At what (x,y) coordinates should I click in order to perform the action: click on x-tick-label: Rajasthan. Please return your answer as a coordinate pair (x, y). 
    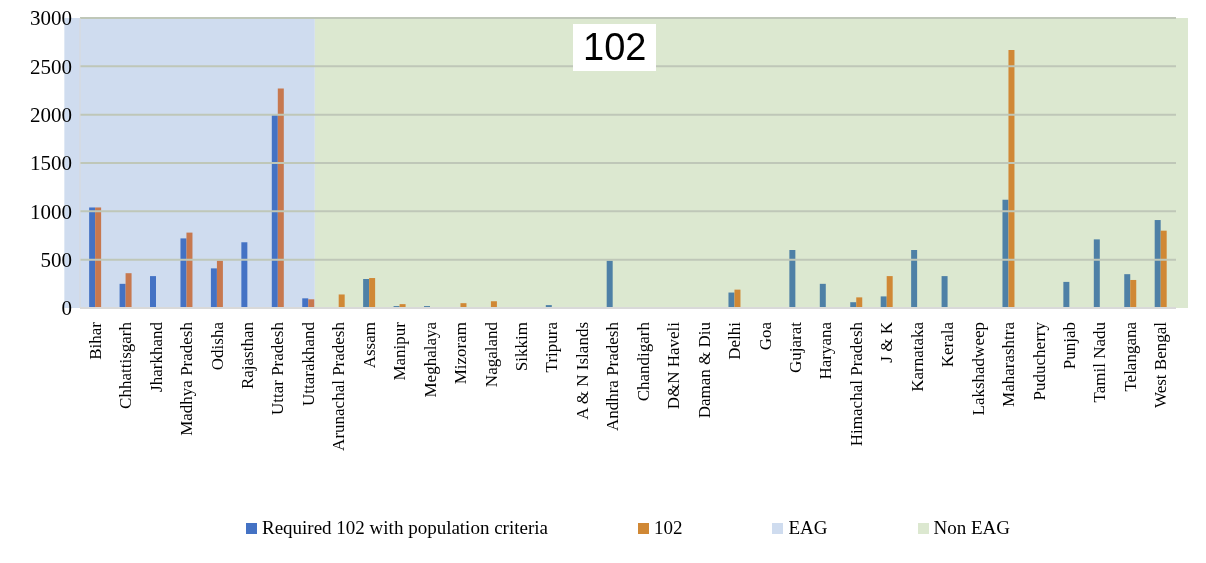
    Looking at the image, I should click on (247, 355).